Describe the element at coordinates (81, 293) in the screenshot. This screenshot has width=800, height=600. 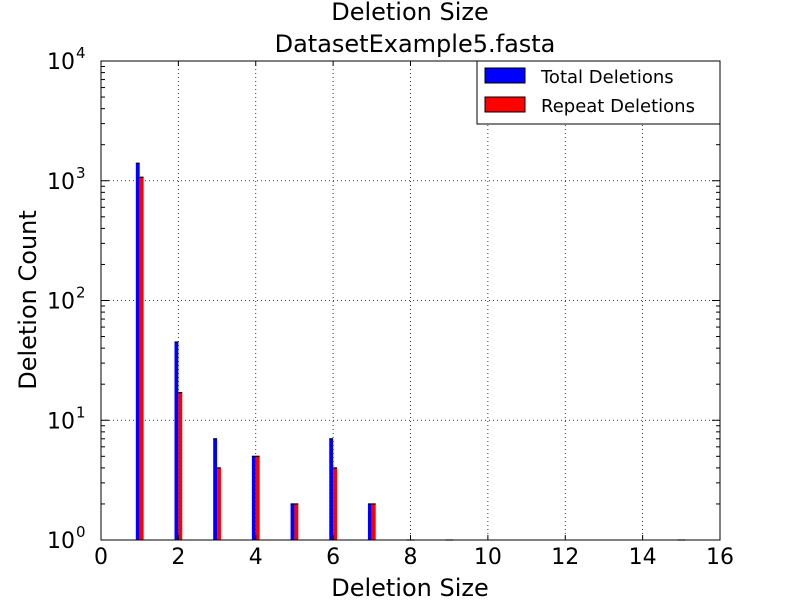
I see `y-tick-label-exponent: 2` at that location.